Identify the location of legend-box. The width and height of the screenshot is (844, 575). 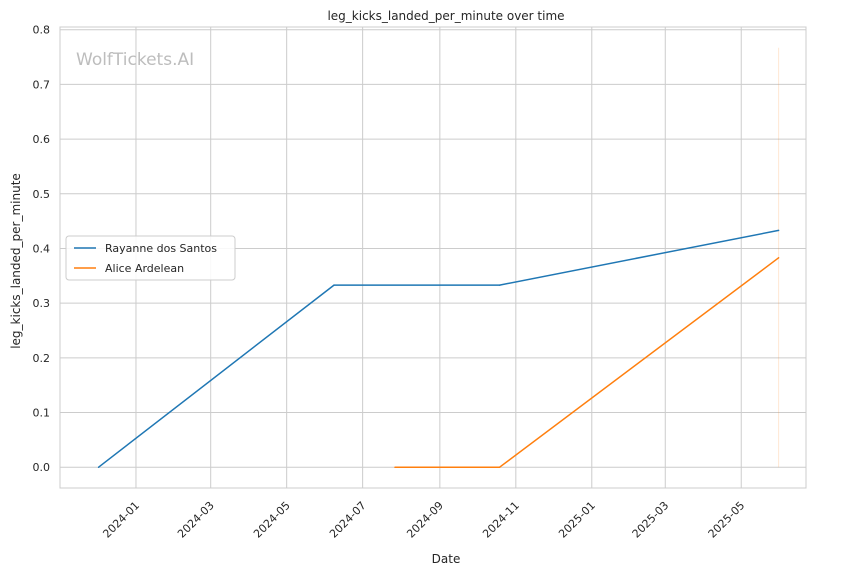
(150, 258).